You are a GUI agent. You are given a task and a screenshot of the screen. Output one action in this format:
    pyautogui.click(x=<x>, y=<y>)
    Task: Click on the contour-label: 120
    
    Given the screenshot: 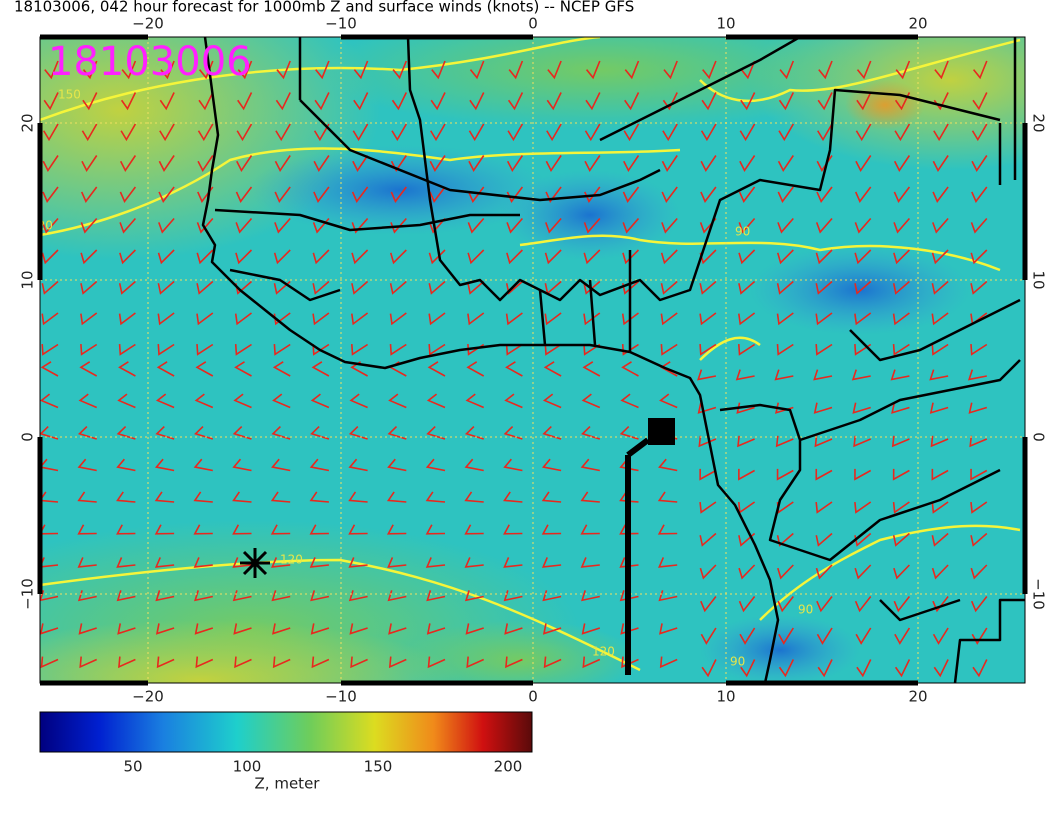 What is the action you would take?
    pyautogui.click(x=291, y=560)
    